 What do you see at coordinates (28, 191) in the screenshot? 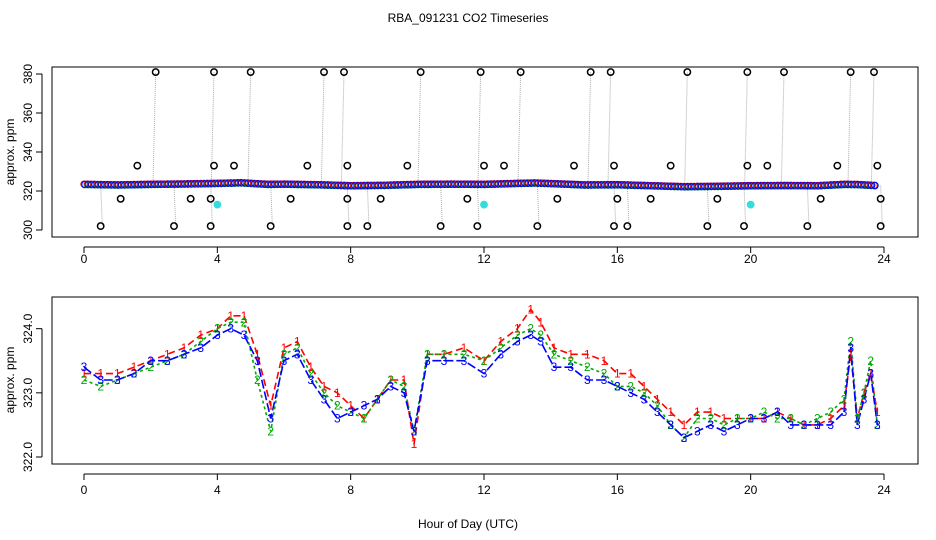
I see `y-tick-label: 320` at bounding box center [28, 191].